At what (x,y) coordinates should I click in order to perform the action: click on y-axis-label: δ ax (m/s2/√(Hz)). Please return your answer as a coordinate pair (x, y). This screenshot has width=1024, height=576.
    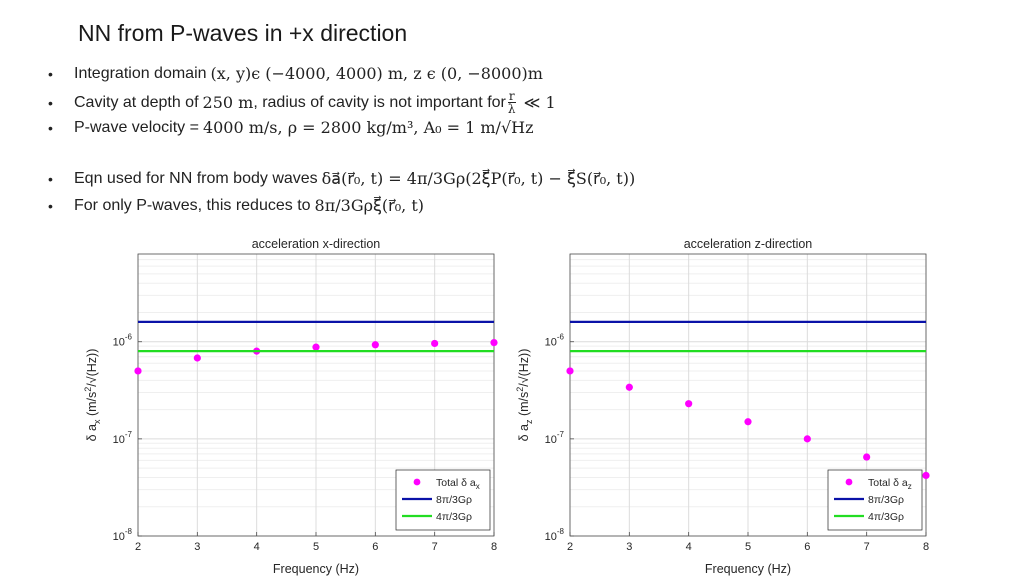
    Looking at the image, I should click on (92, 395).